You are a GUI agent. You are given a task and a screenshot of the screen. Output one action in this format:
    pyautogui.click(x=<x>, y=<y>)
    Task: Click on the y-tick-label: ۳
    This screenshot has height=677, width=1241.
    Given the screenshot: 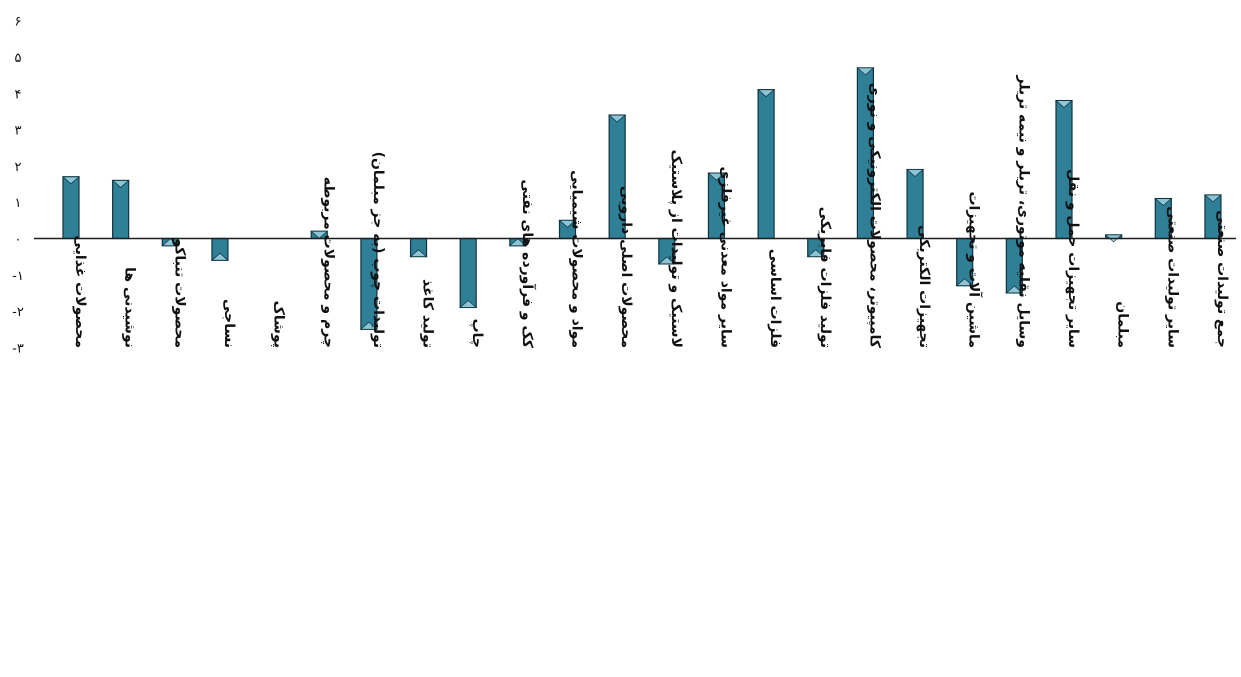 What is the action you would take?
    pyautogui.click(x=18, y=131)
    